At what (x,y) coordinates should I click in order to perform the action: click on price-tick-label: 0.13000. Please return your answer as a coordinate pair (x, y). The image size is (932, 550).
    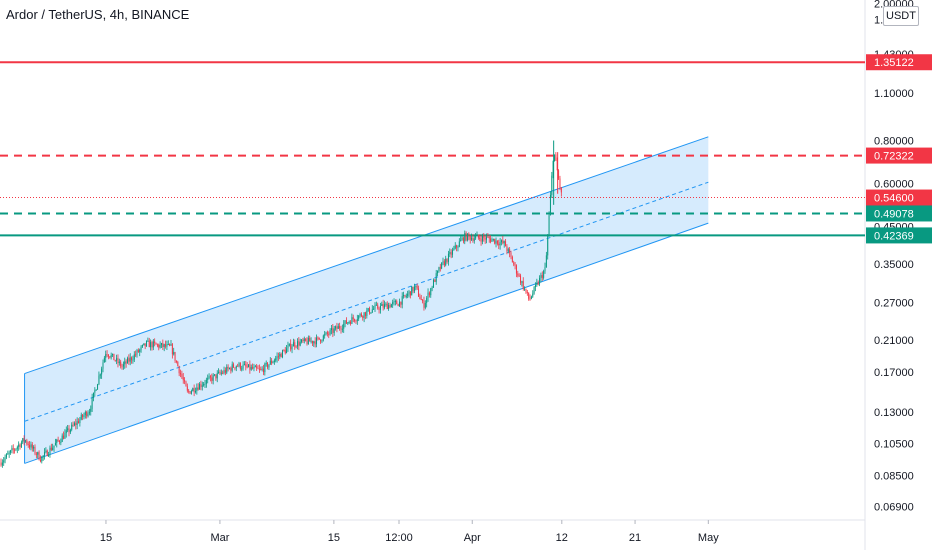
    Looking at the image, I should click on (894, 413).